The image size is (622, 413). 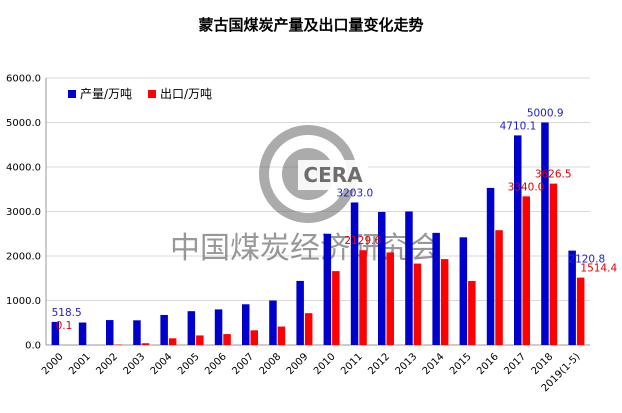 I want to click on x-tick-label: 2013, so click(x=407, y=364).